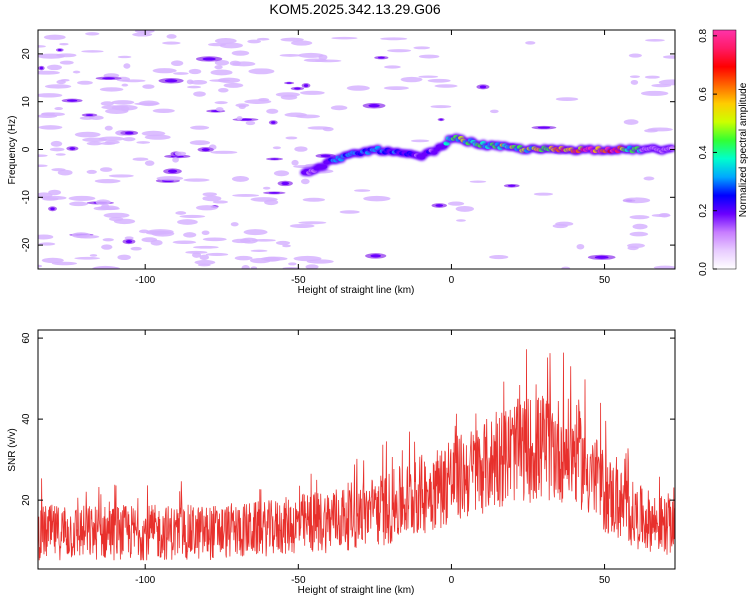 The height and width of the screenshot is (600, 750). Describe the element at coordinates (356, 290) in the screenshot. I see `spectrogram-x-label: Height of straight line (km)` at that location.